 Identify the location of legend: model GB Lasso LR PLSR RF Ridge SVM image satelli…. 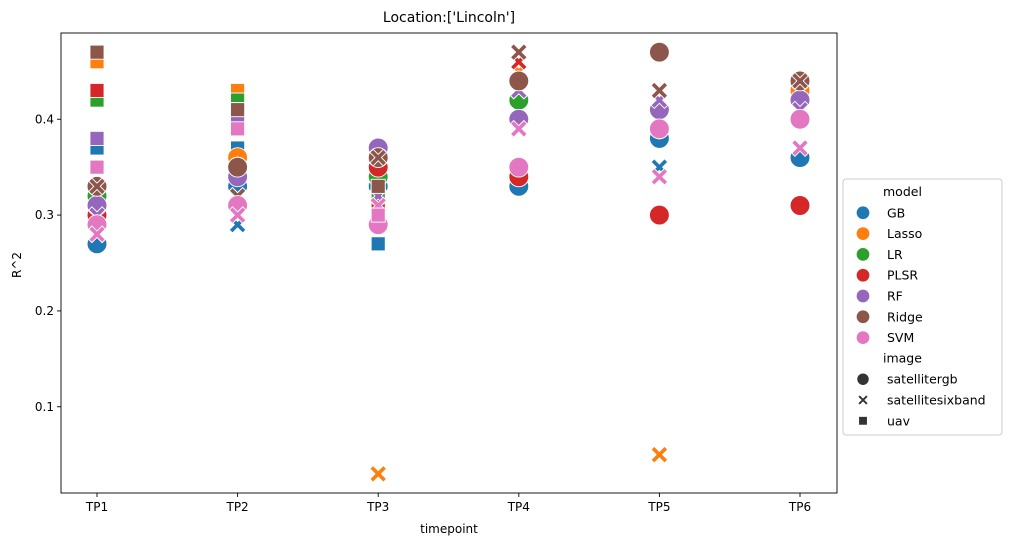
(922, 307).